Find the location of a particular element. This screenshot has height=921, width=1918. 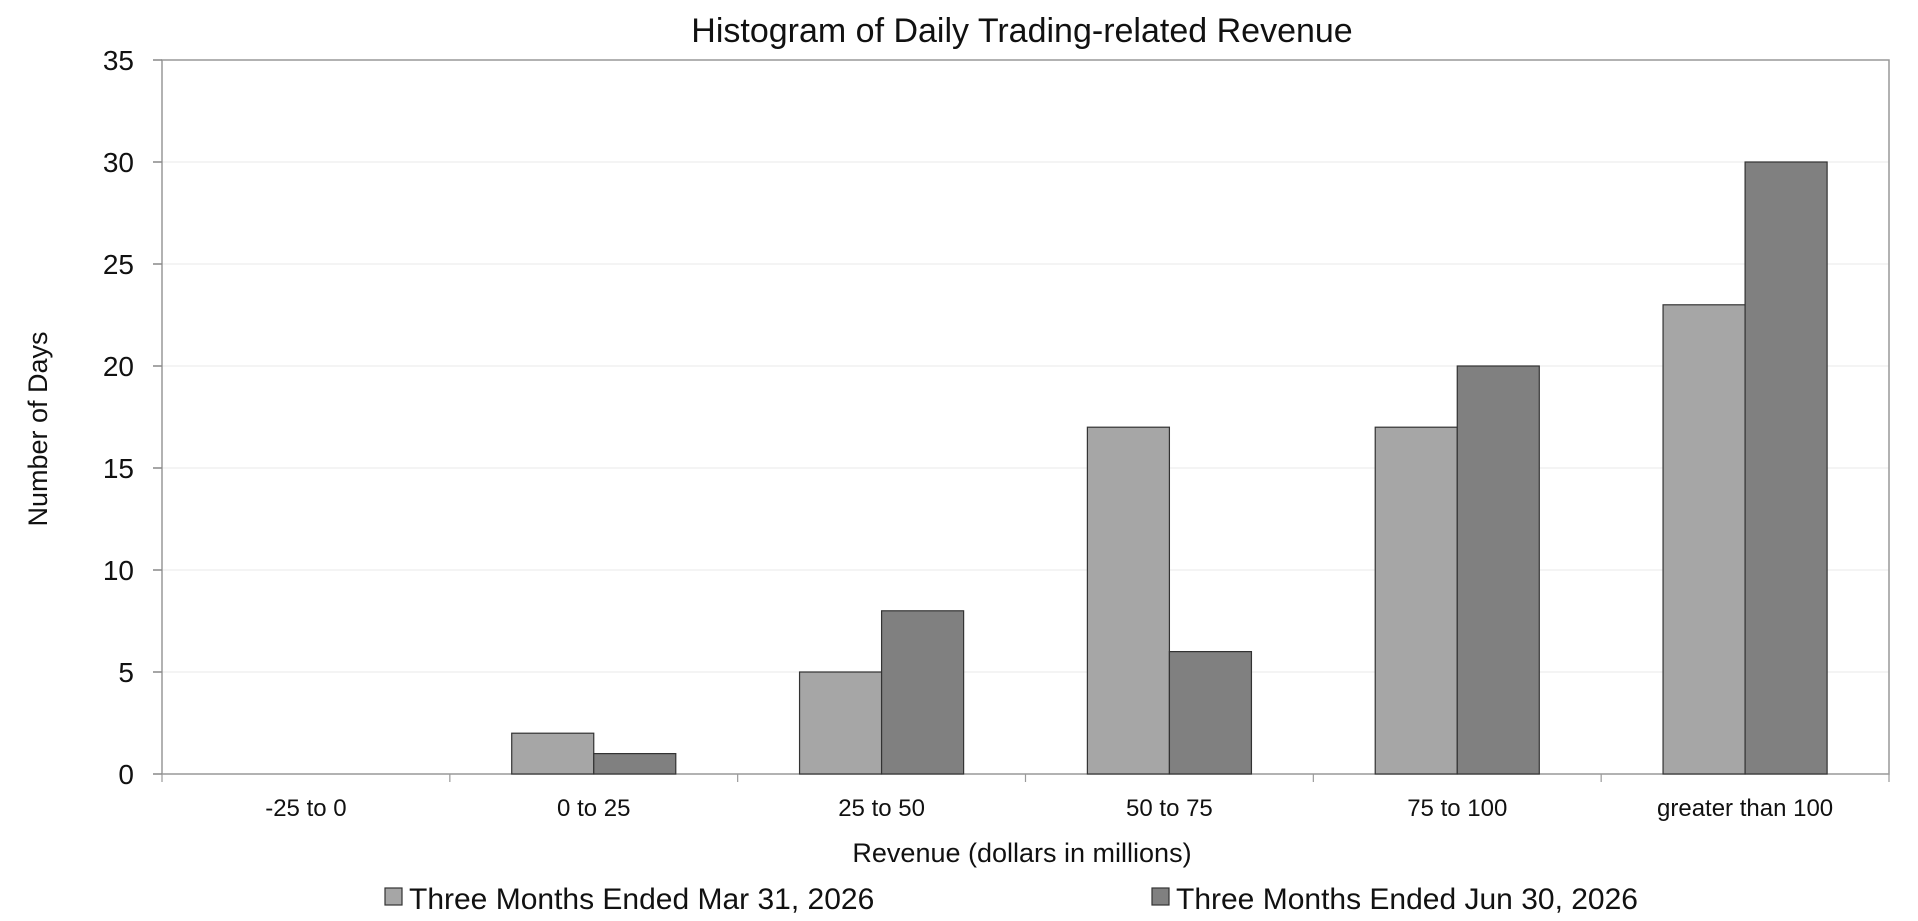

y-tick-label: 25 is located at coordinates (118, 264).